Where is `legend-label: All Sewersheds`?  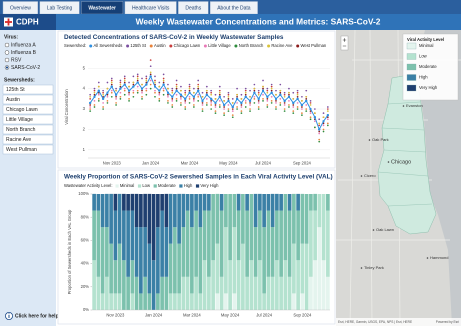 legend-label: All Sewersheds is located at coordinates (108, 45).